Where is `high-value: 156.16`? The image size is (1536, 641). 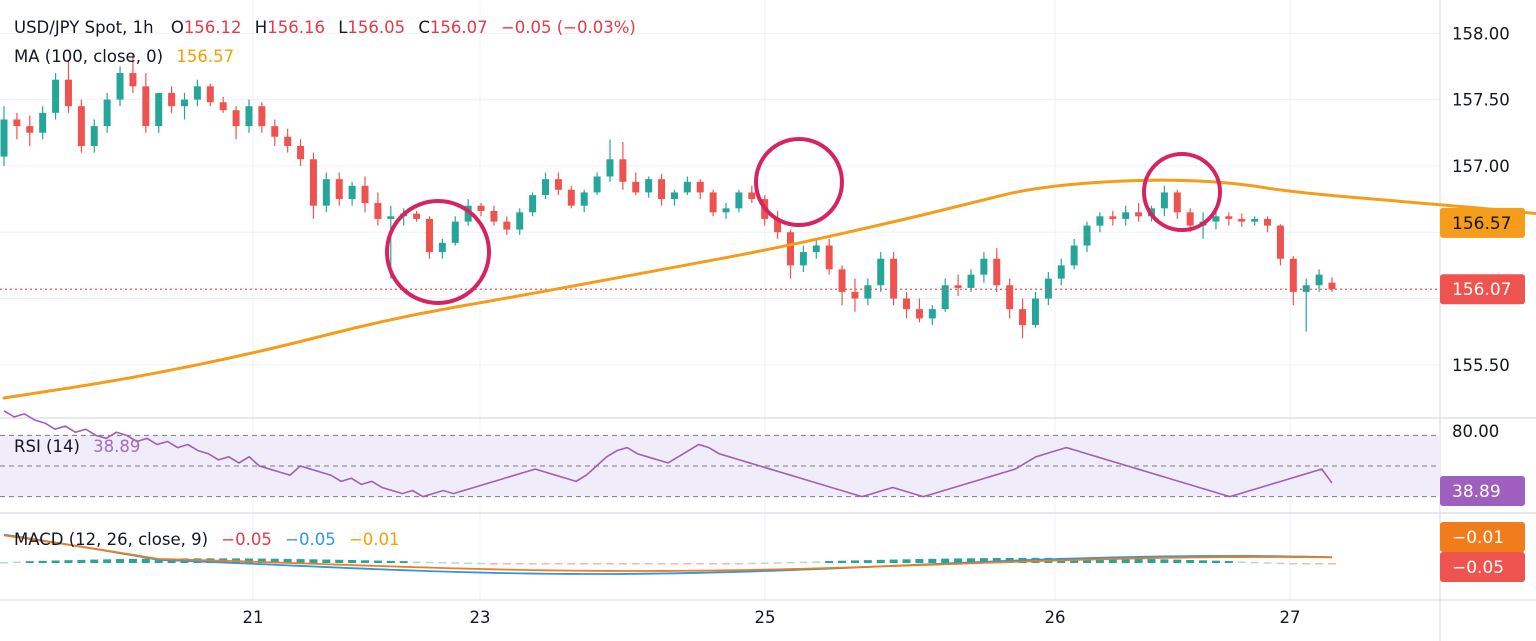 high-value: 156.16 is located at coordinates (296, 27).